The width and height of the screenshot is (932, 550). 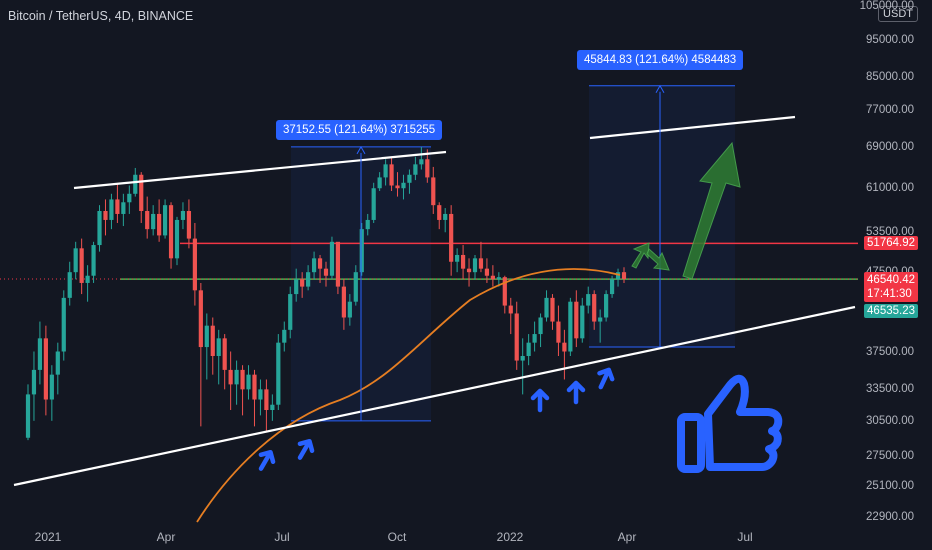 I want to click on resistance-price-tag: 51764.92, so click(x=891, y=243).